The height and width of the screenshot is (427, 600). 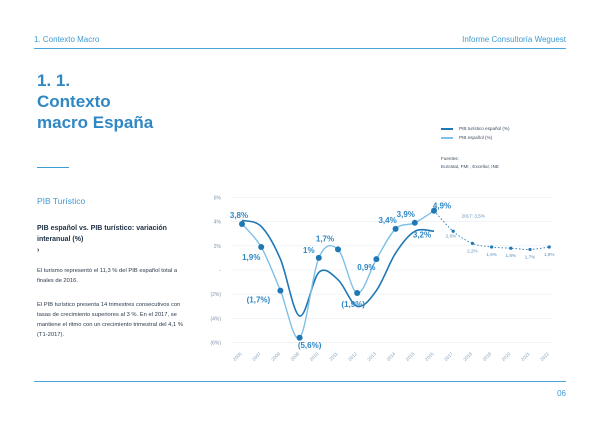 I want to click on x-tick-label: 2017, so click(x=448, y=356).